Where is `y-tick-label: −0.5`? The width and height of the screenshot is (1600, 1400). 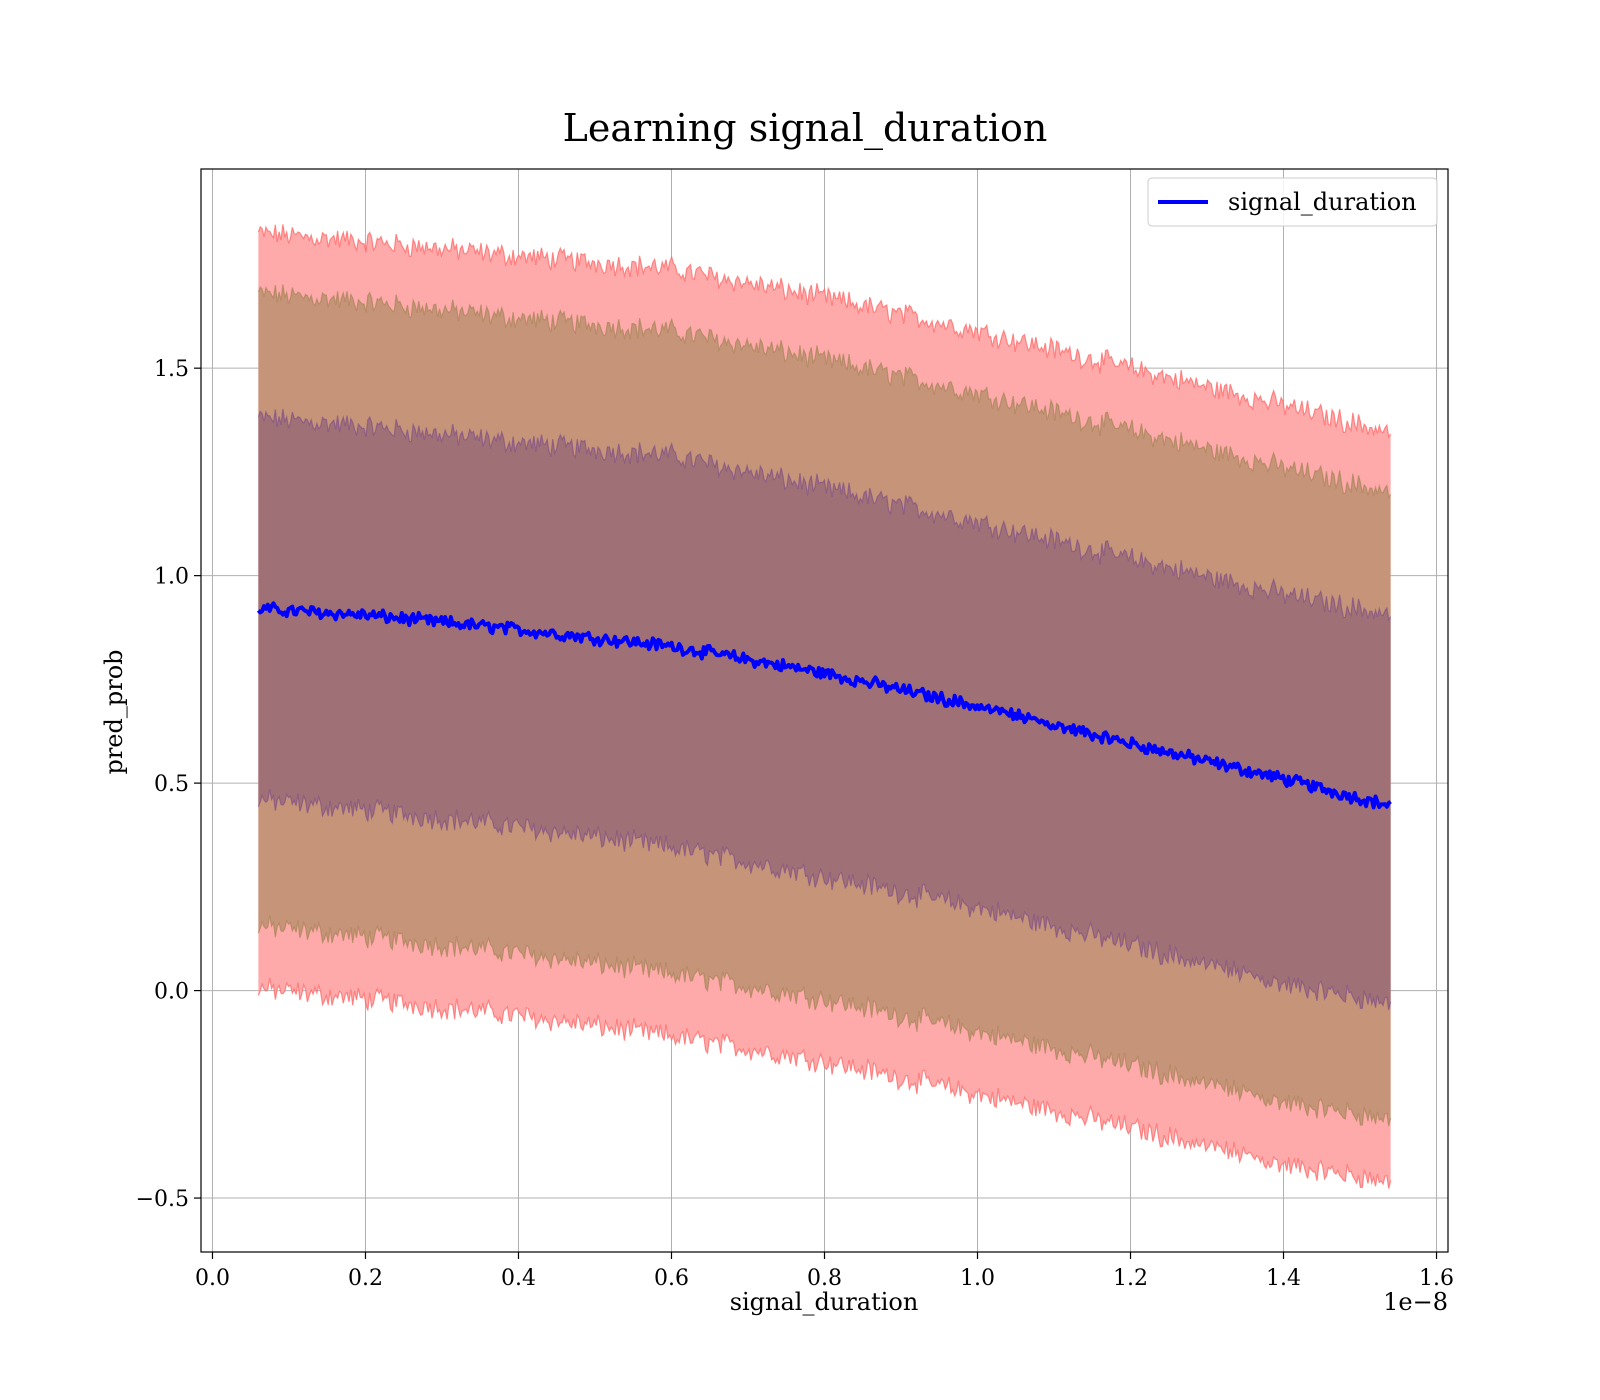
y-tick-label: −0.5 is located at coordinates (162, 1199).